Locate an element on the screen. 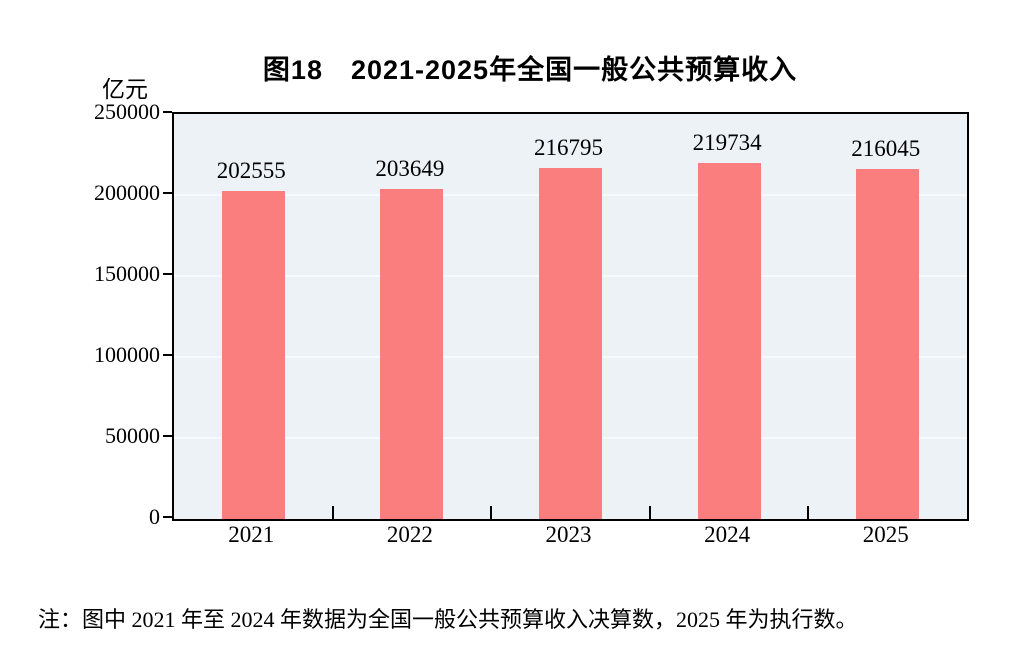 This screenshot has height=656, width=1024. y-tick-label-0: 0 is located at coordinates (154, 516).